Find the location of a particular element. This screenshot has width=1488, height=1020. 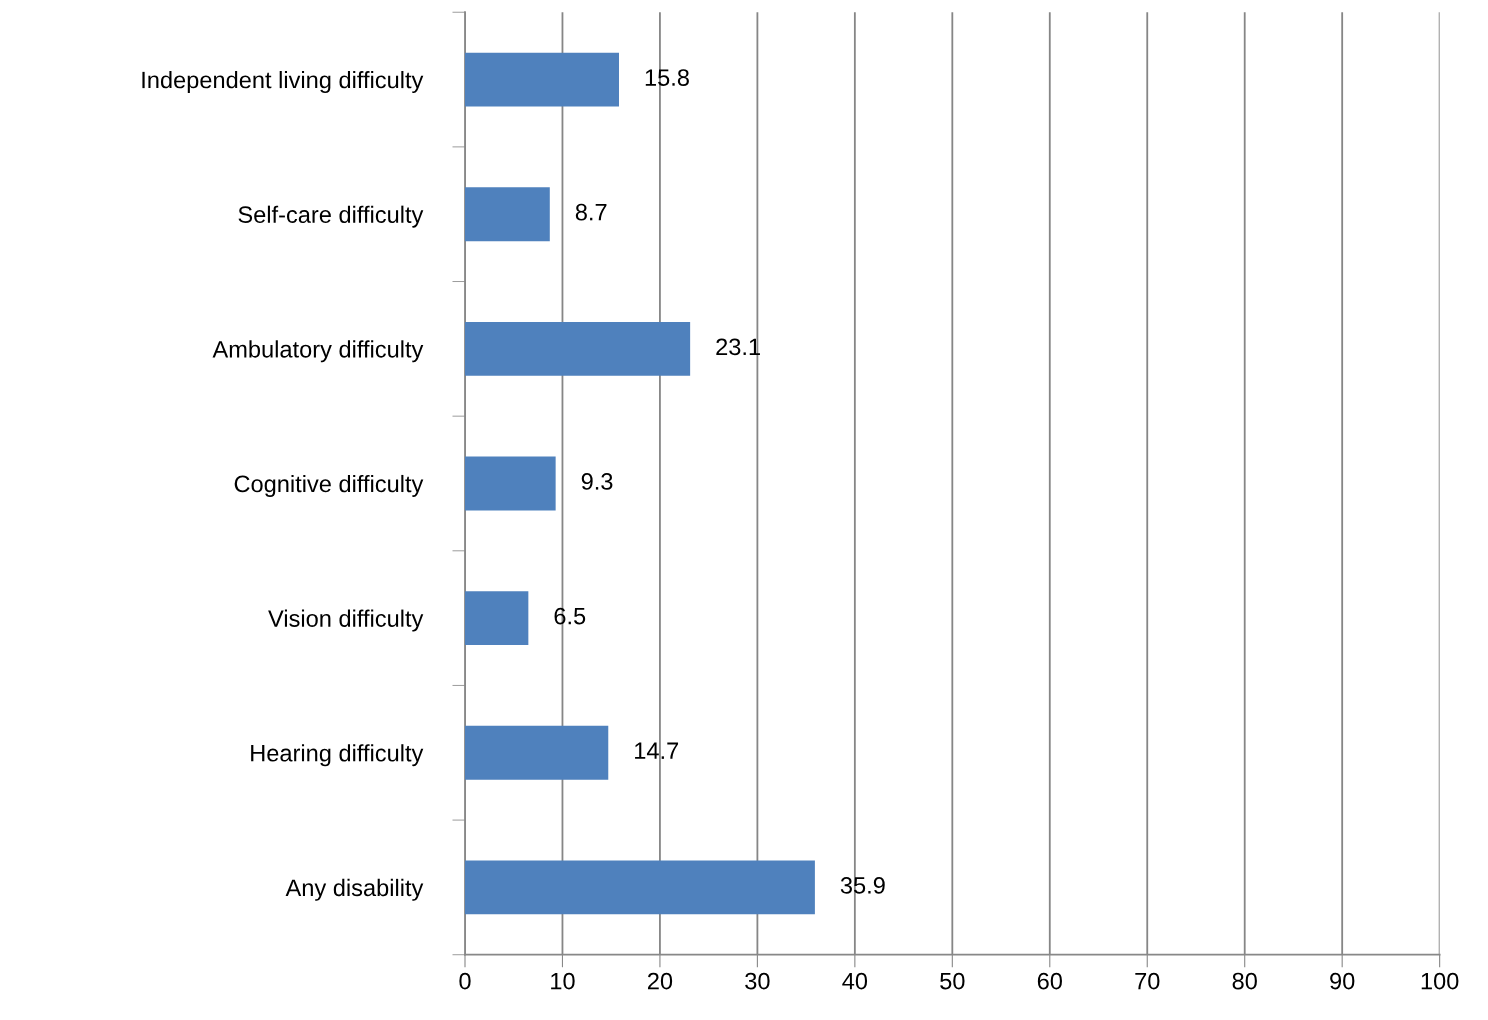

data-label: 6.5 is located at coordinates (570, 616).